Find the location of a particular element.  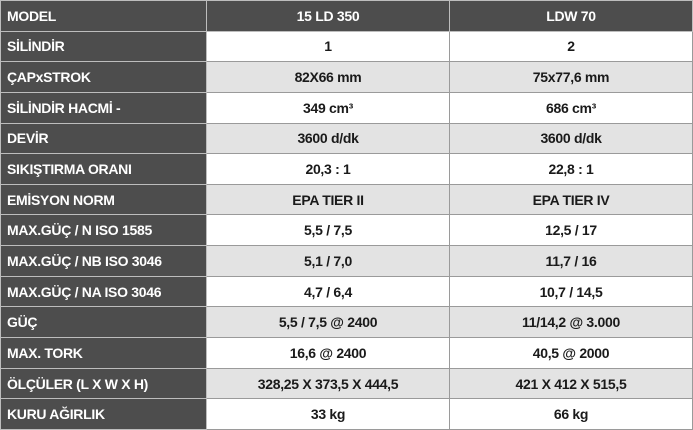

table-row: EMİSYON NORM EPA TIER II EPA TIER IV is located at coordinates (346, 199).